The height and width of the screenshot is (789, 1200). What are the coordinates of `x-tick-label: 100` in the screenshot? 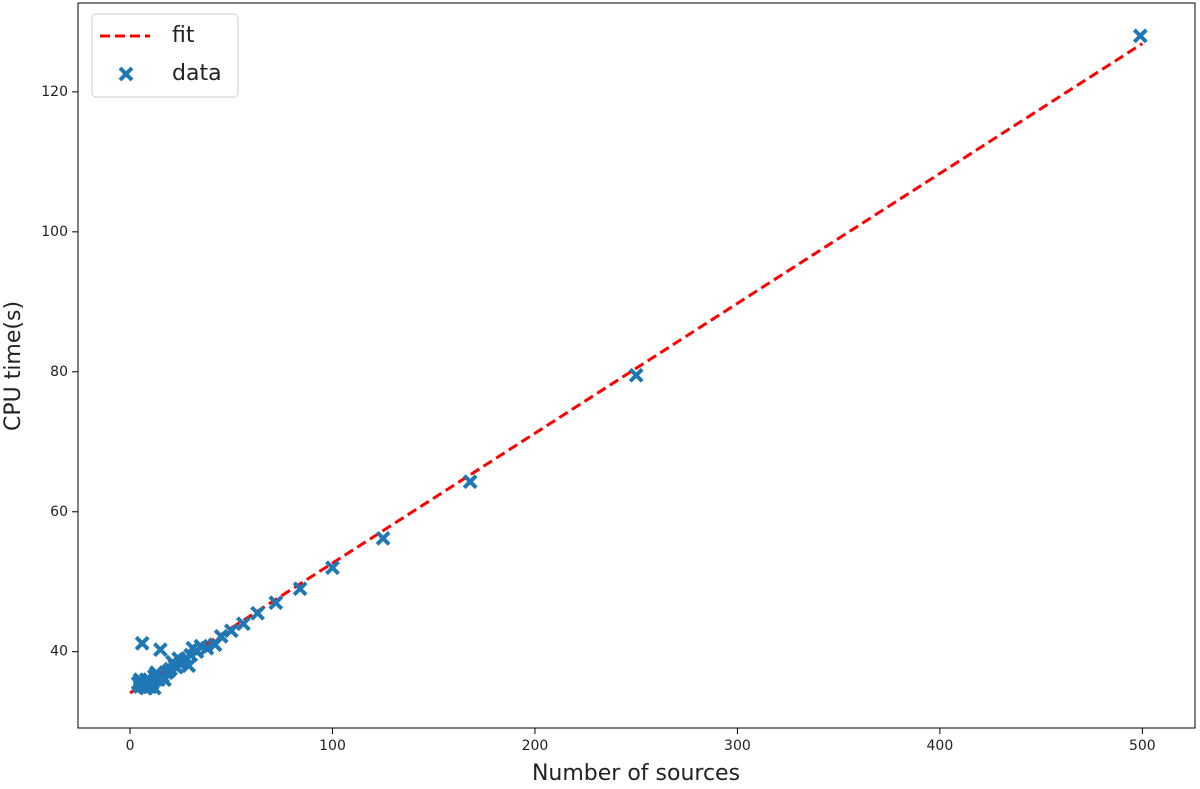 It's located at (332, 746).